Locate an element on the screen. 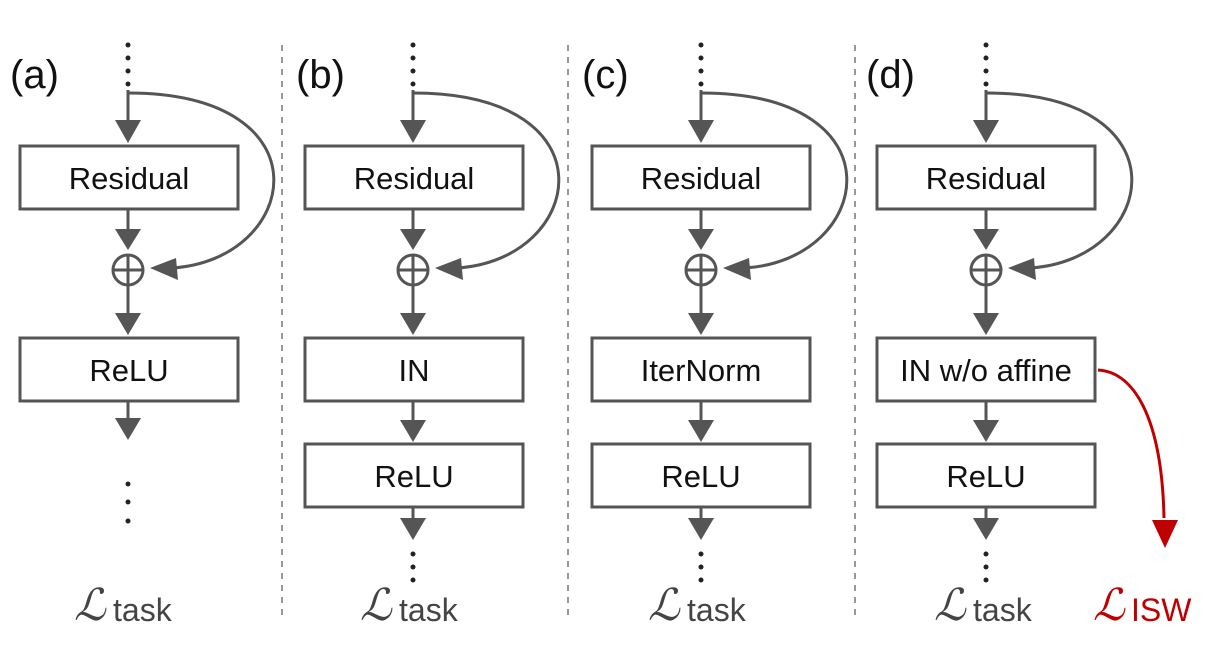  residual-box is located at coordinates (986, 177).